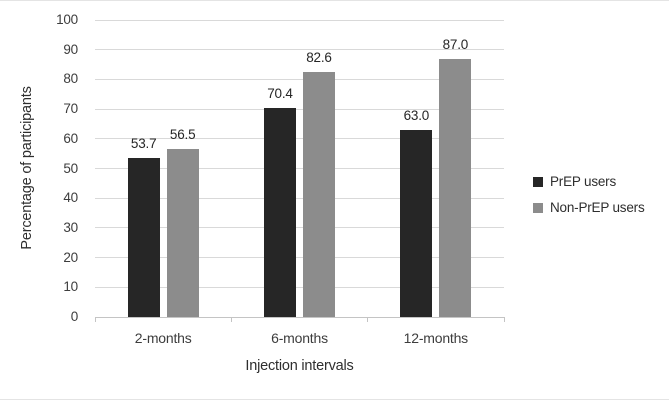  I want to click on bar-value-label: 87.0, so click(455, 44).